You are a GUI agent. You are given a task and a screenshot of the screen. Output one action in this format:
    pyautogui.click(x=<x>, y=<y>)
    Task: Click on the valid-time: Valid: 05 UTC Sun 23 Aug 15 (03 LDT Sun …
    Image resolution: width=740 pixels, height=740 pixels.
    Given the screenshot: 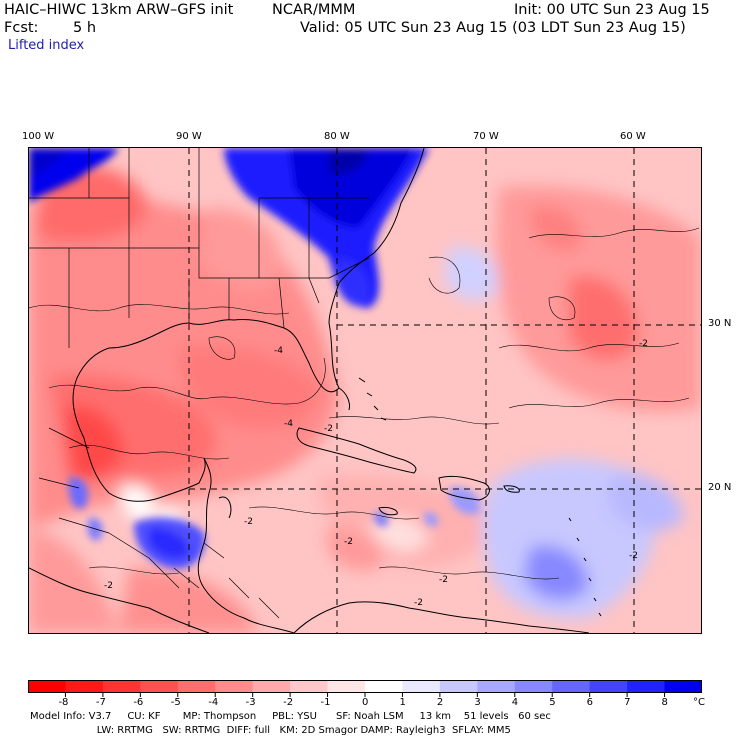 What is the action you would take?
    pyautogui.click(x=493, y=28)
    